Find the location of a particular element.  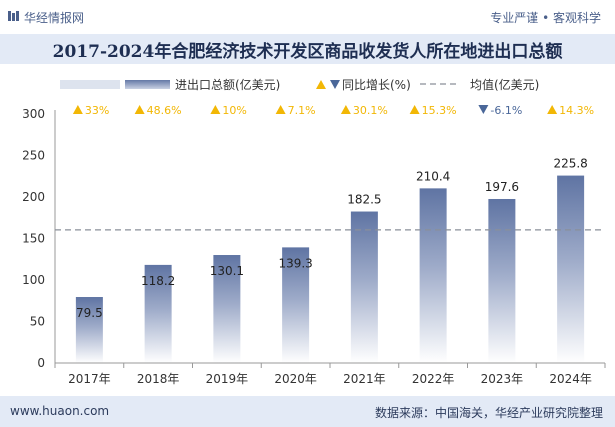

growth-label-5: 15.3% is located at coordinates (433, 110).